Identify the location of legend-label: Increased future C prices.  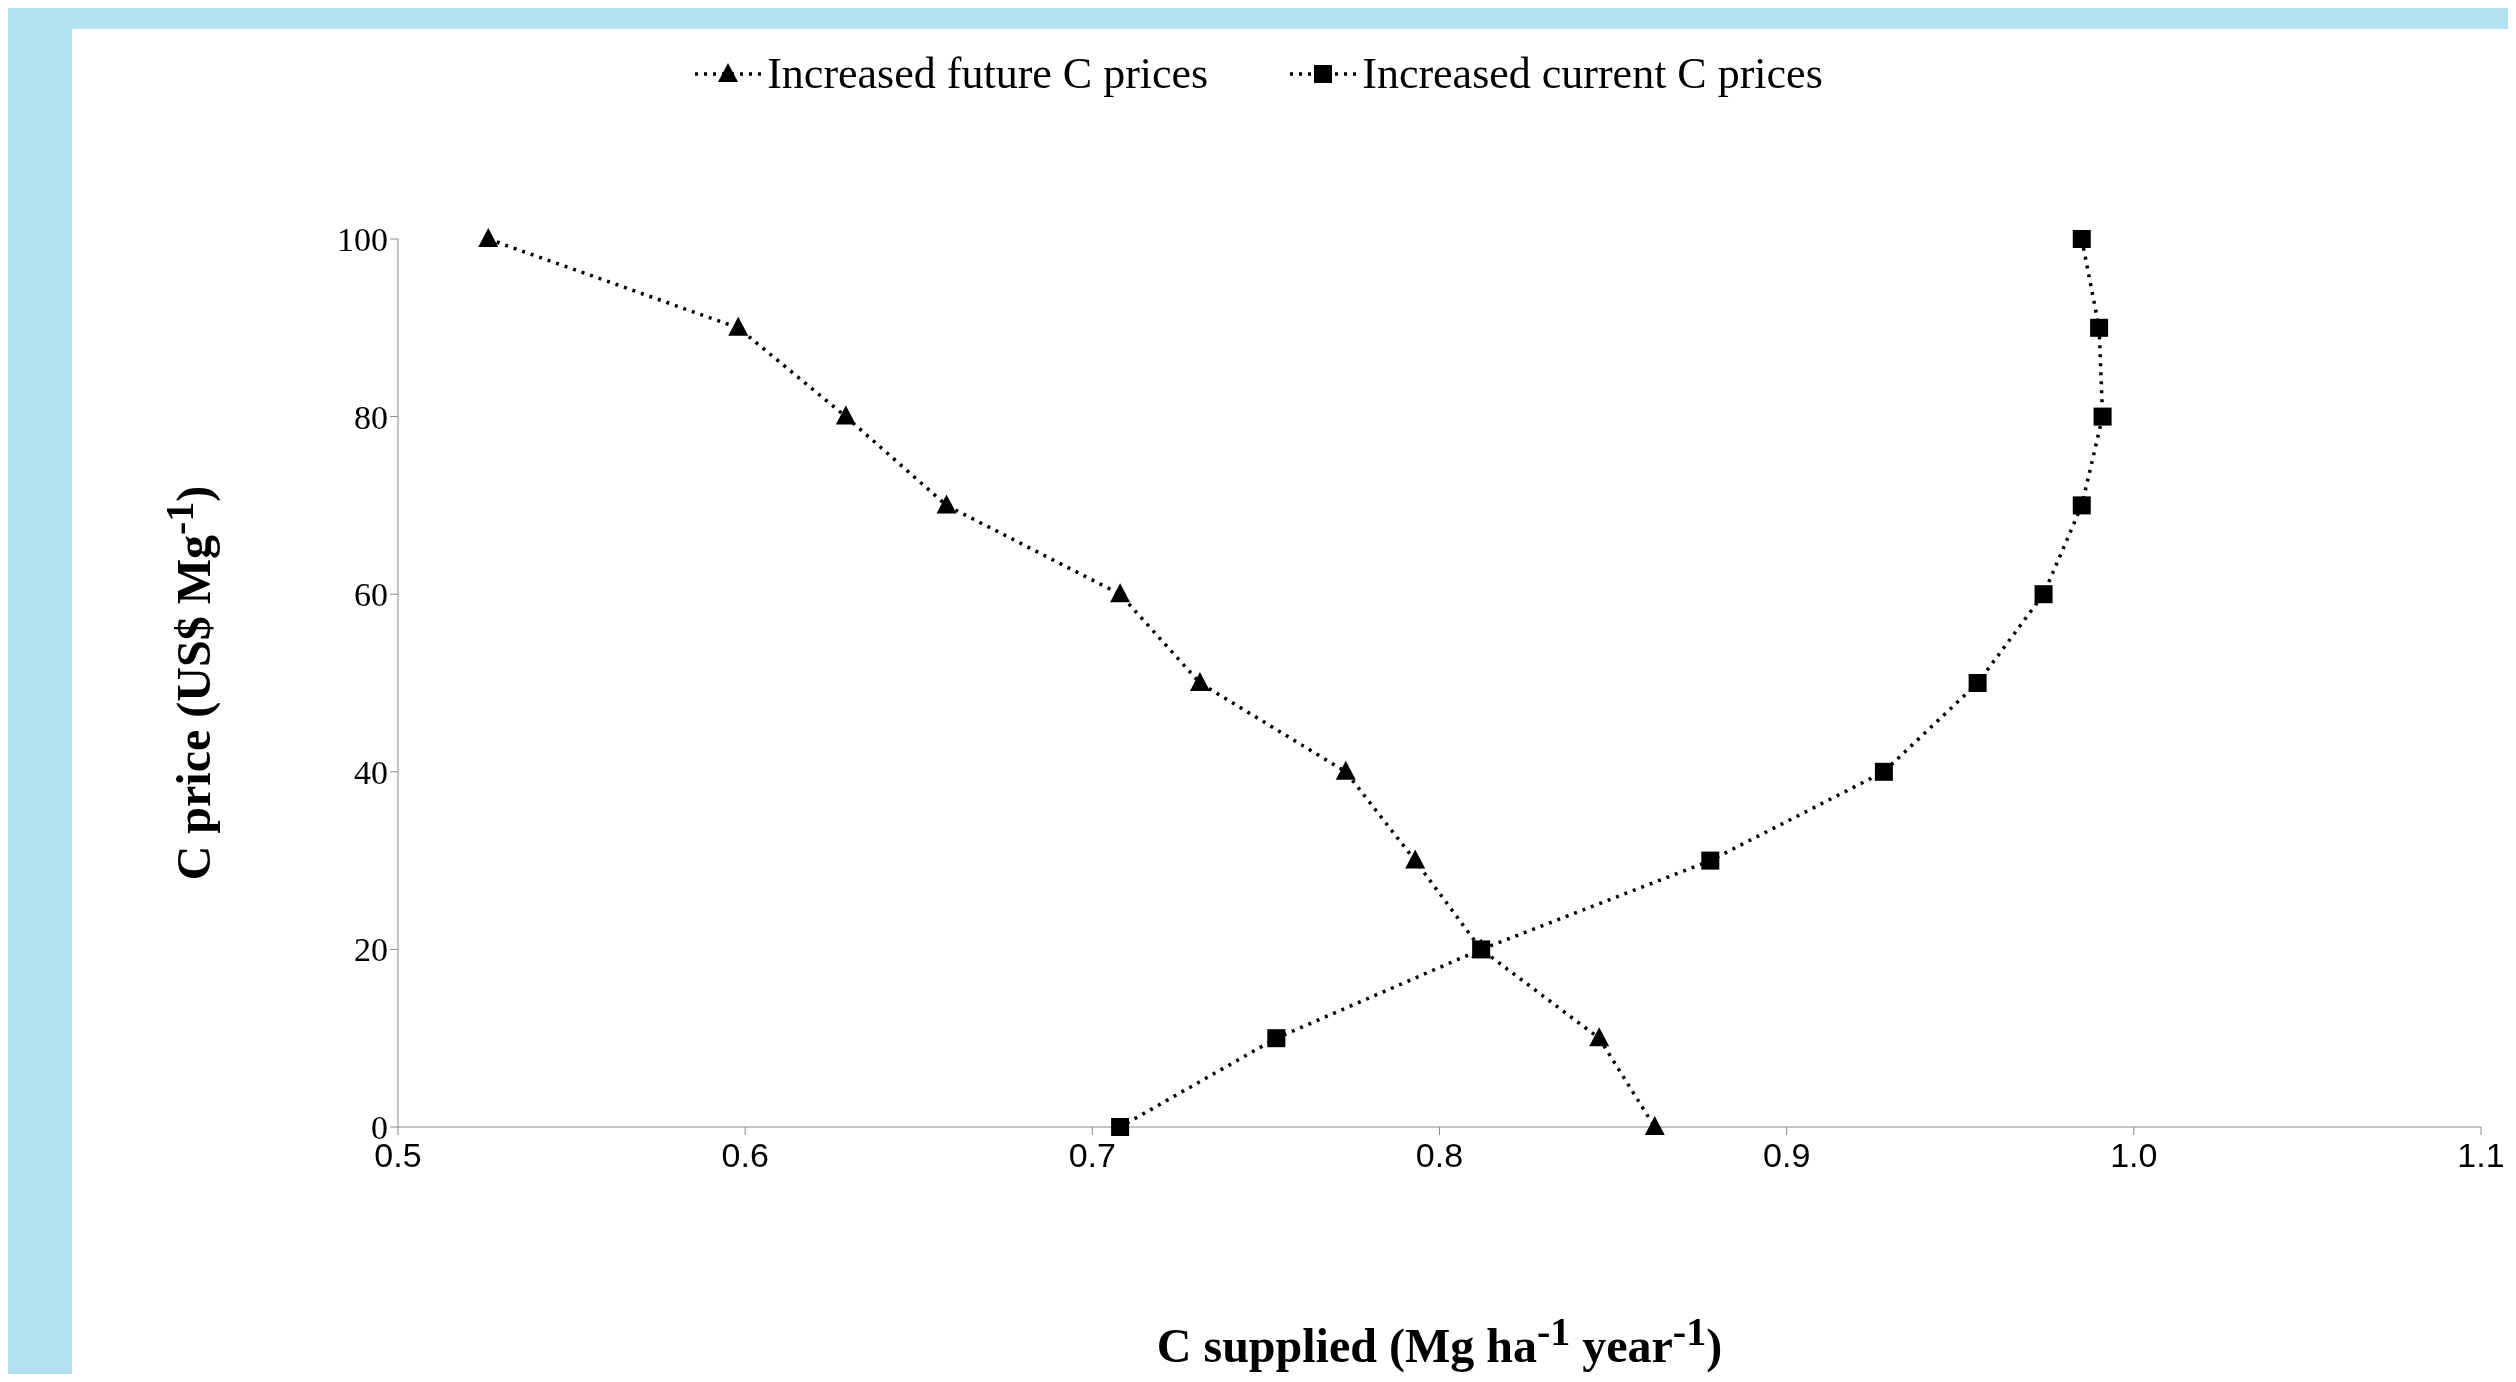
(988, 73).